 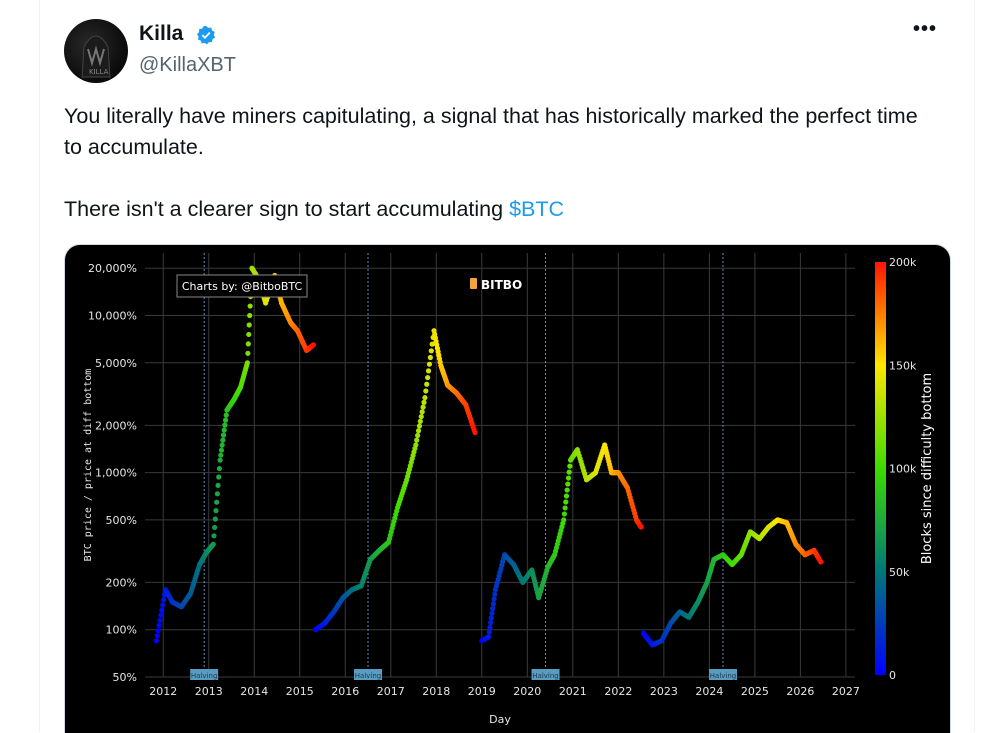 I want to click on x-tick-label: 2024, so click(x=709, y=691).